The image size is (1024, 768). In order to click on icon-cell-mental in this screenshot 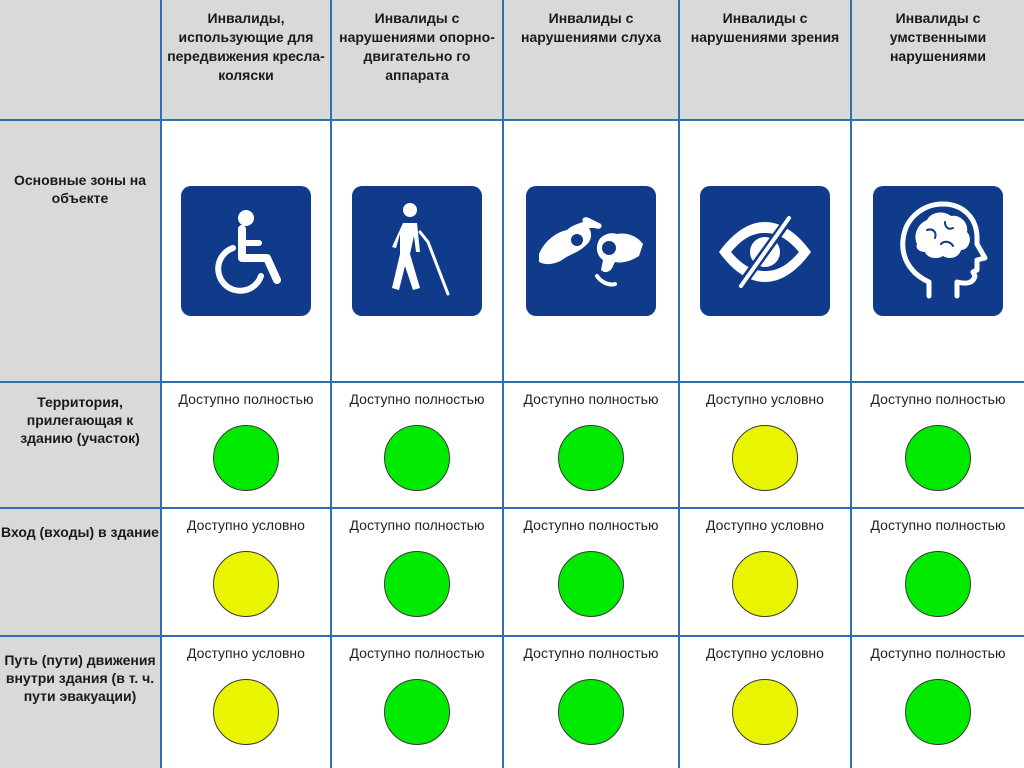, I will do `click(937, 251)`.